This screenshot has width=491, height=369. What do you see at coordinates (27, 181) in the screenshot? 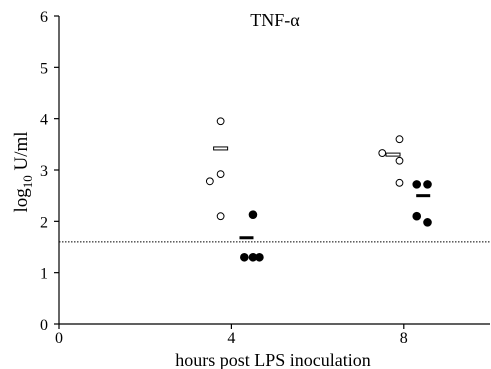
I see `y-axis-label-subscript: 10` at bounding box center [27, 181].